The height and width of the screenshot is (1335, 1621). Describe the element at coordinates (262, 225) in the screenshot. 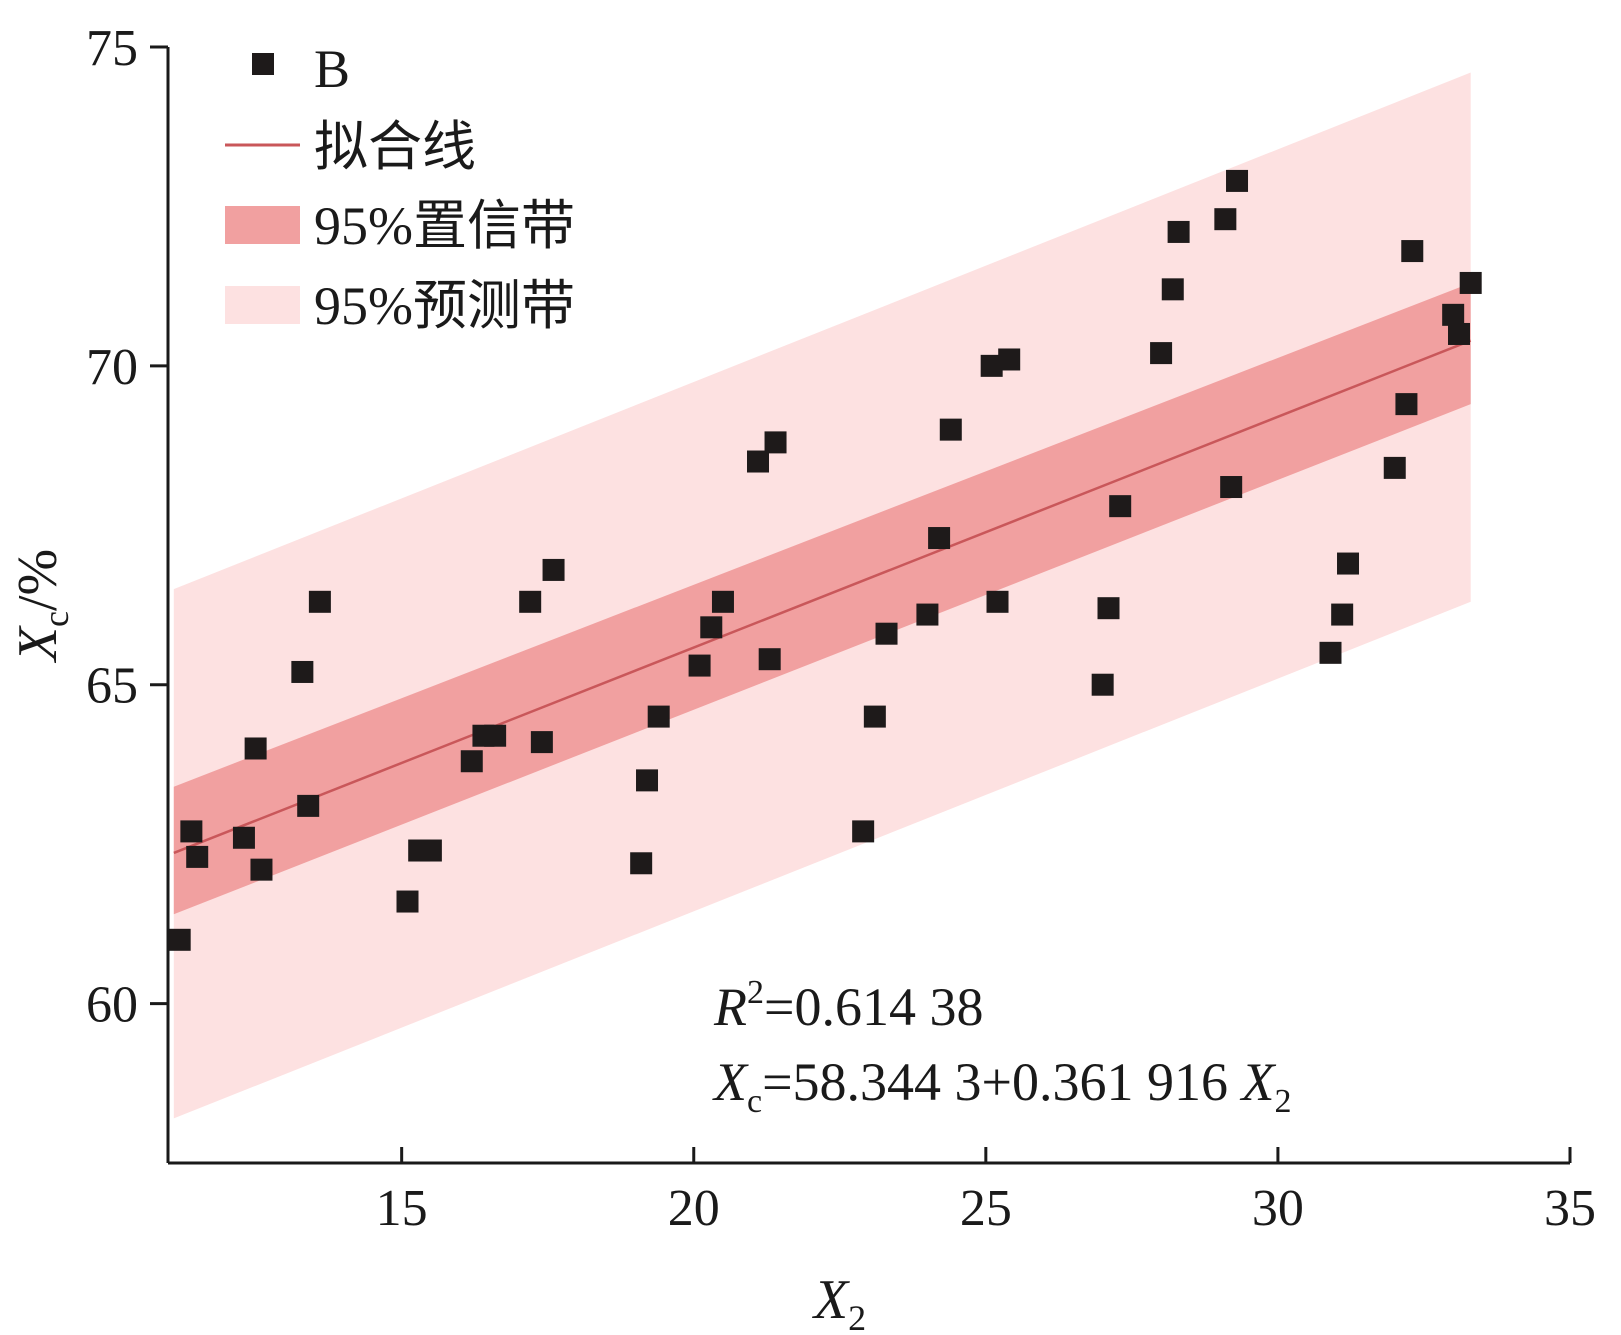

I see `legend-swatch-confidence` at that location.